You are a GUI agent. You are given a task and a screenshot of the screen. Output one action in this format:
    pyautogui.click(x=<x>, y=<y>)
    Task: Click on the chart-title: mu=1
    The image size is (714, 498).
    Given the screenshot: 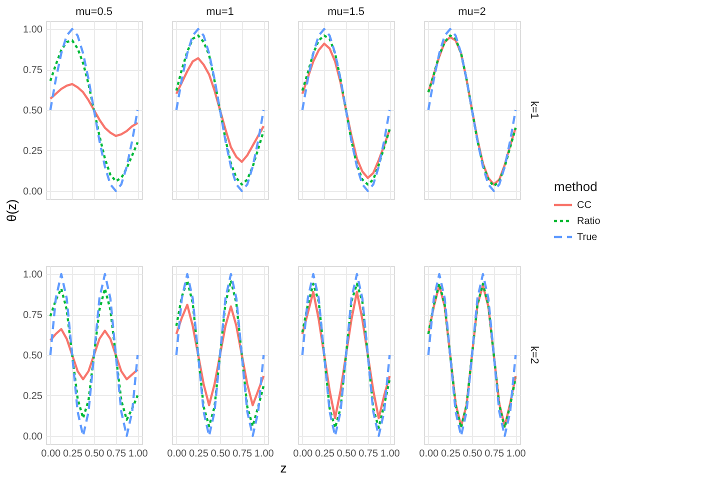 What is the action you would take?
    pyautogui.click(x=220, y=12)
    